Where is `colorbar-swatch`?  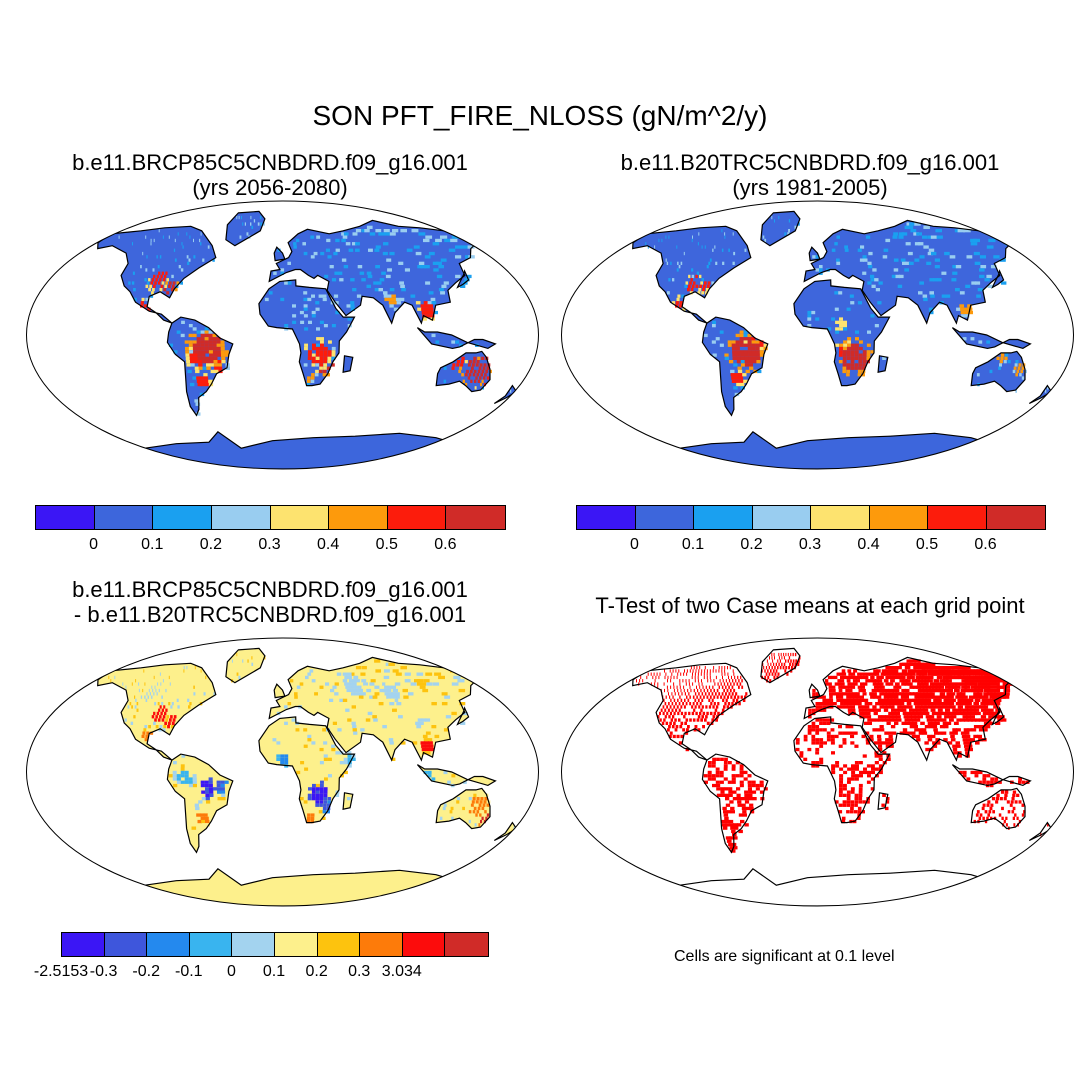
colorbar-swatch is located at coordinates (898, 517).